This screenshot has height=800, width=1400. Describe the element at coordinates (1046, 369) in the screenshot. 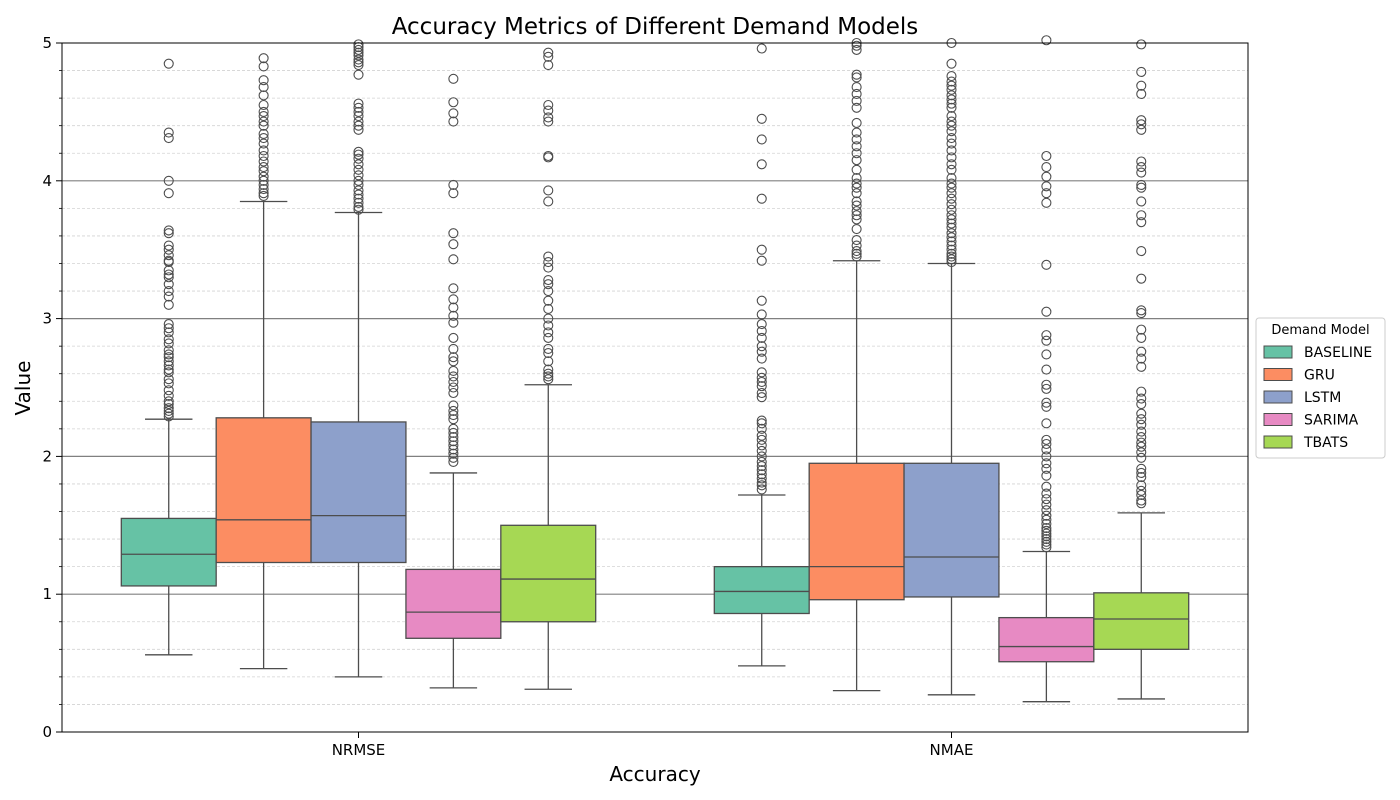

I see `box-sarima-nmae` at that location.